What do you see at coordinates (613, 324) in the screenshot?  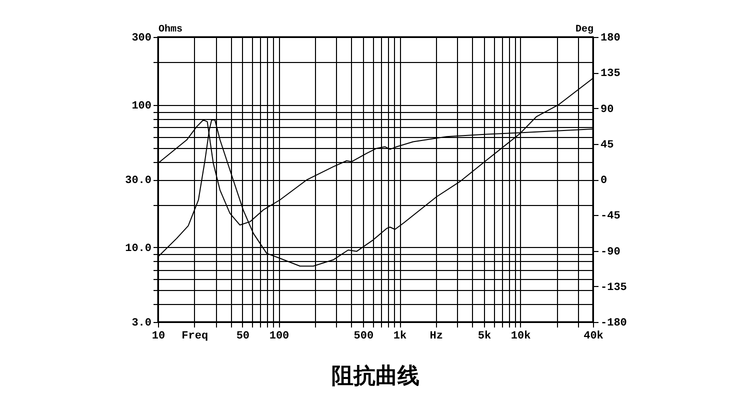 I see `y2-tick-label: -180` at bounding box center [613, 324].